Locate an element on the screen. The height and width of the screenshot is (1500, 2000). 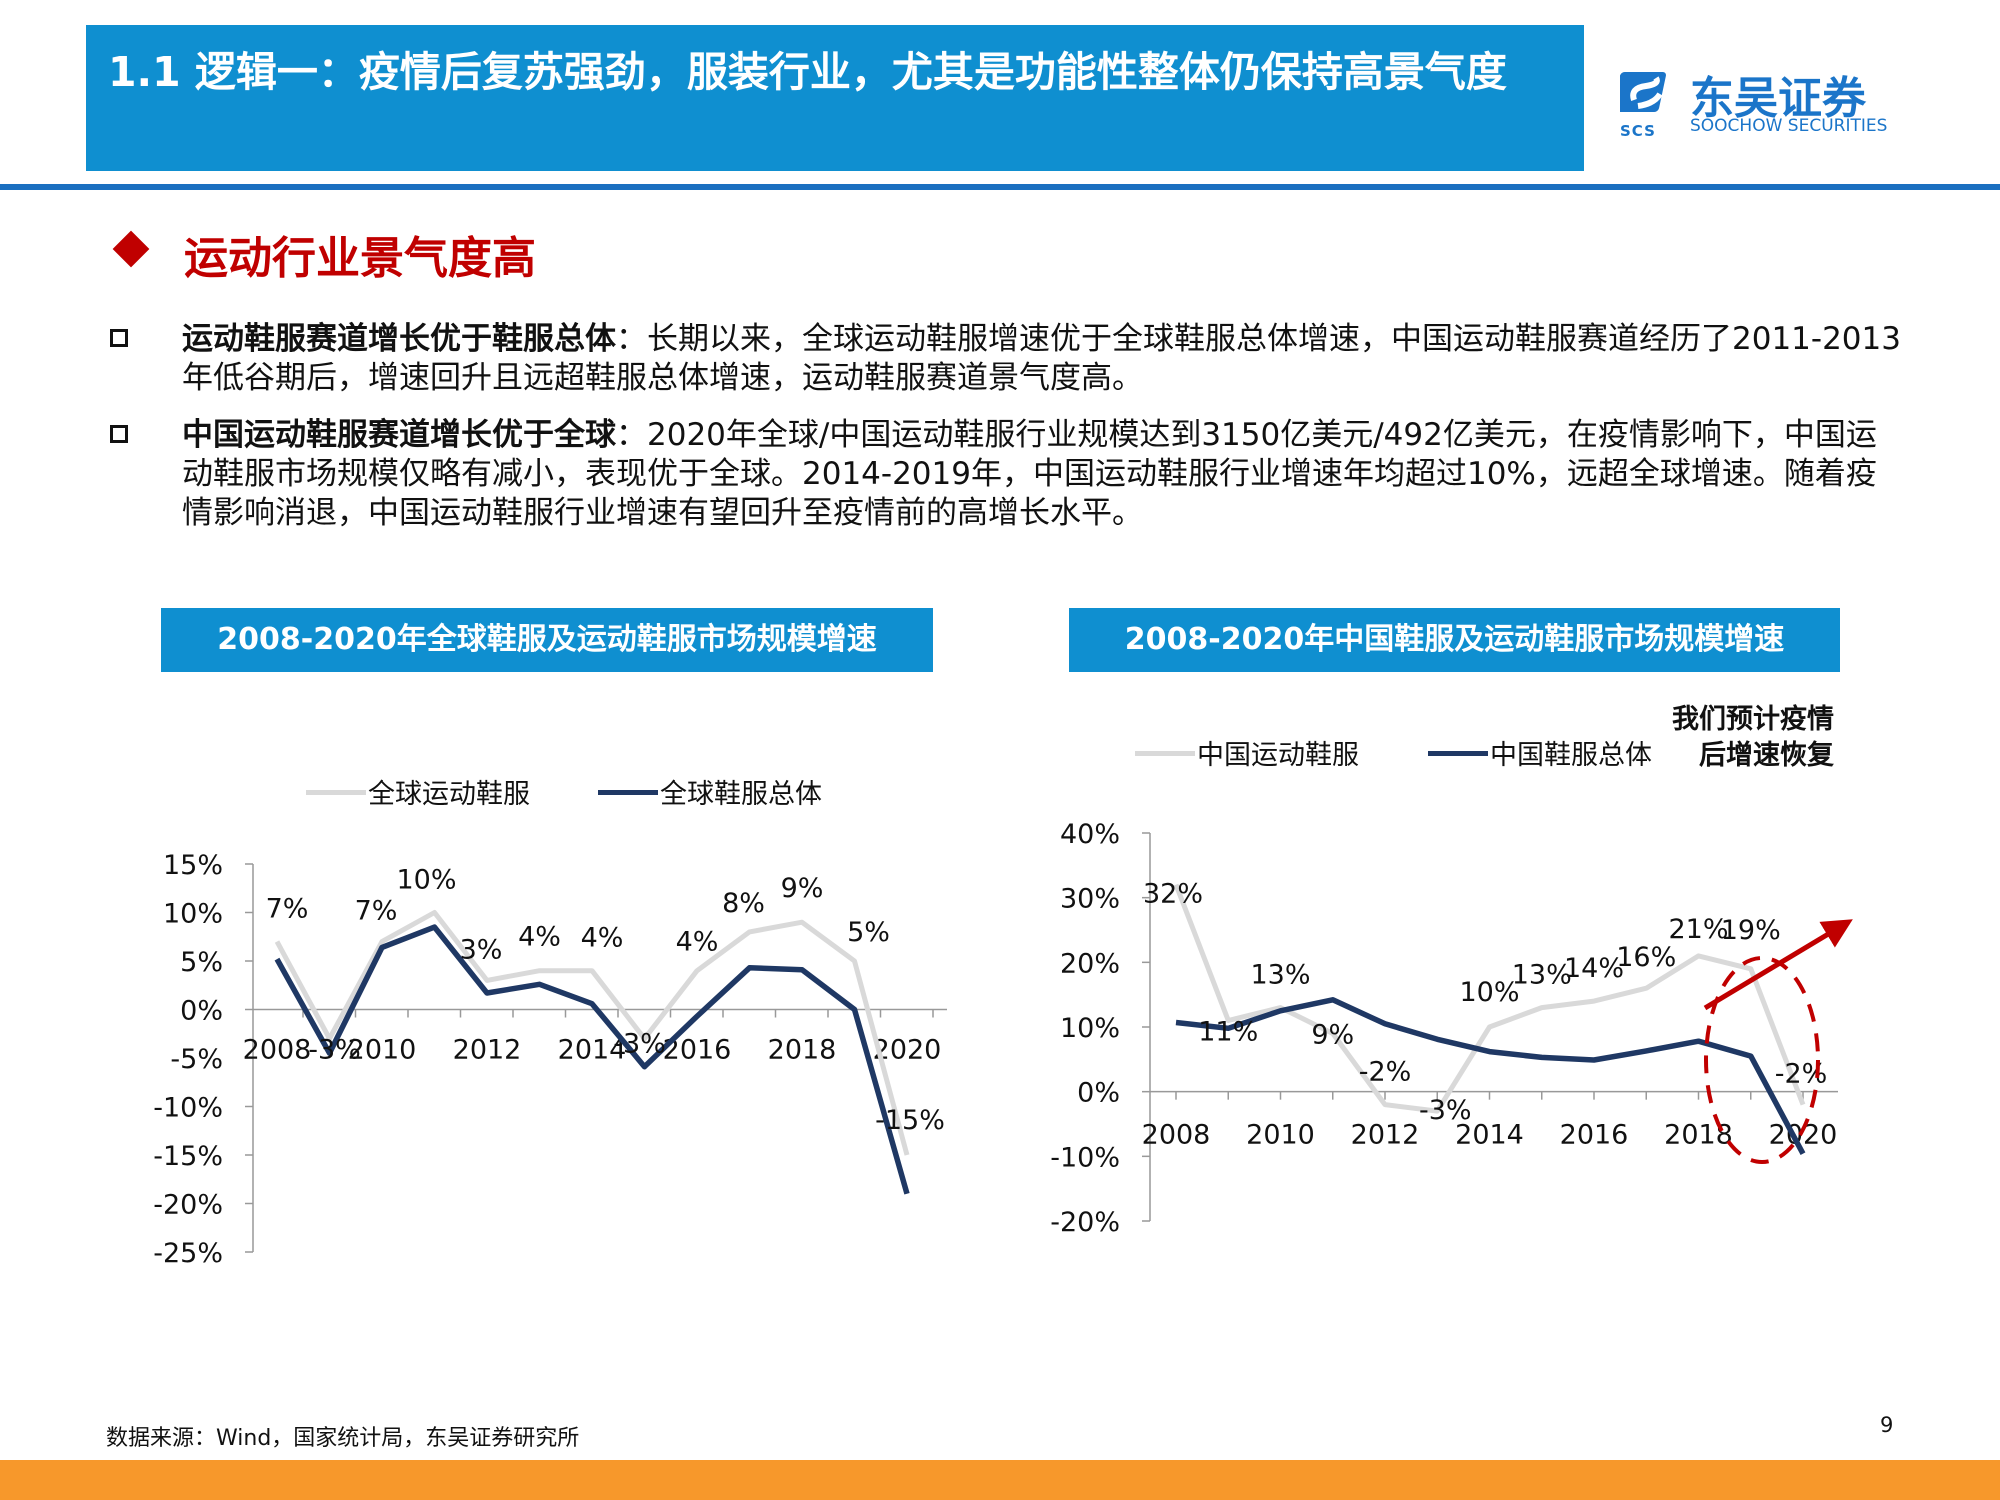
global-x-tick-label: 2010 is located at coordinates (382, 1050).